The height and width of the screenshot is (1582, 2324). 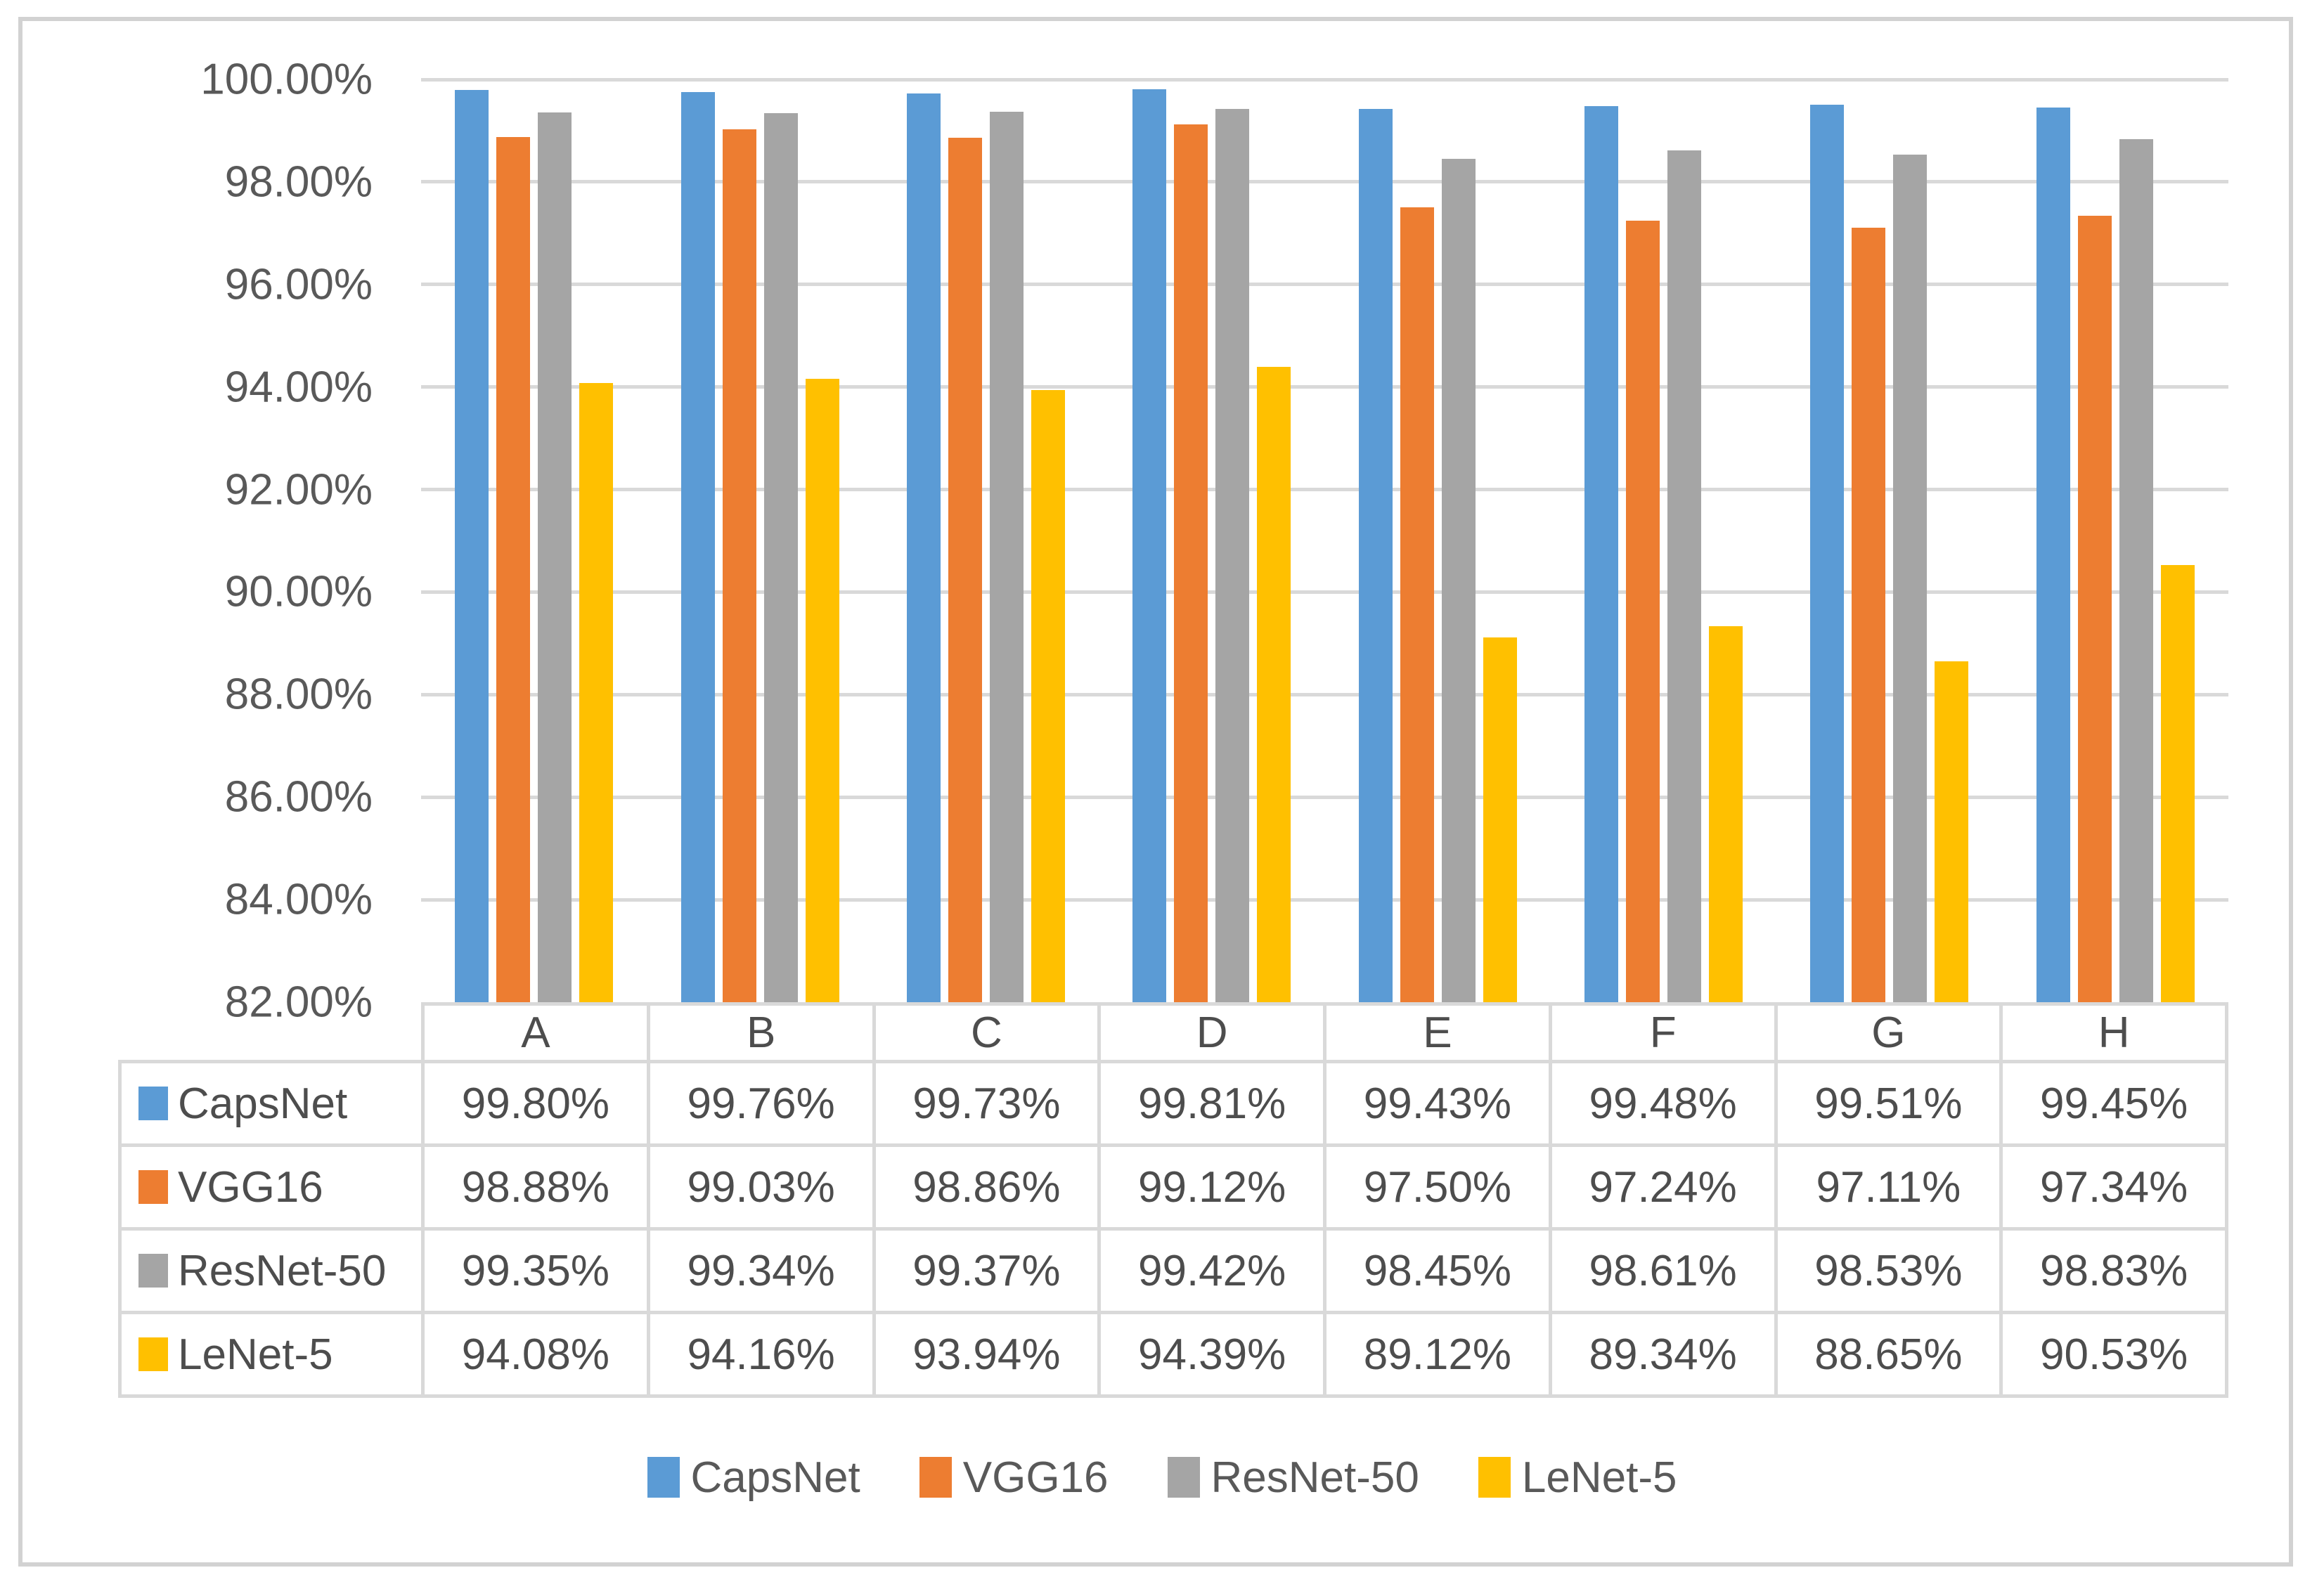 What do you see at coordinates (1437, 1187) in the screenshot?
I see `table-cell-vgg16-e: 97.50%` at bounding box center [1437, 1187].